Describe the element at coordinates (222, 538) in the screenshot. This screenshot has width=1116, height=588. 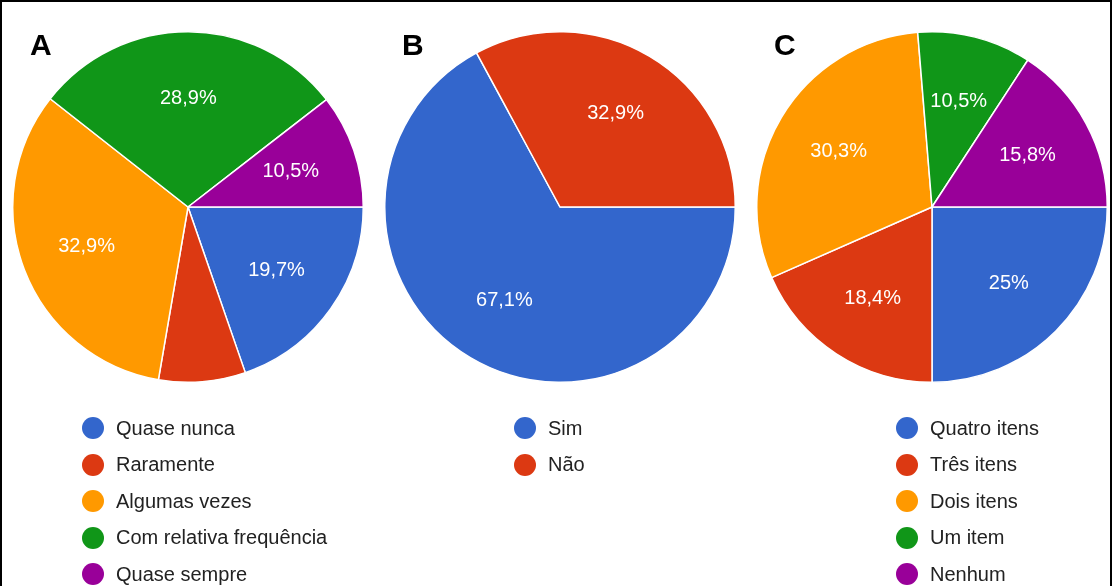
I see `legend-label: Com relativa frequência` at that location.